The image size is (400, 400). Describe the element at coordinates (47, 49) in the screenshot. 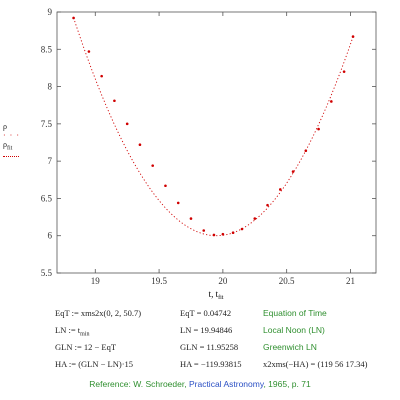

I see `y-tick-label: 8.5` at that location.